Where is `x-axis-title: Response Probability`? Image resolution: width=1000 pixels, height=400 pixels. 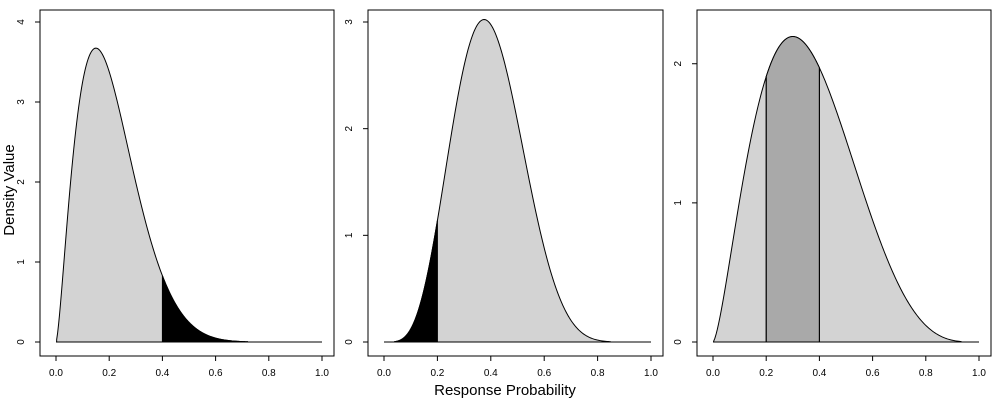 x-axis-title: Response Probability is located at coordinates (505, 390).